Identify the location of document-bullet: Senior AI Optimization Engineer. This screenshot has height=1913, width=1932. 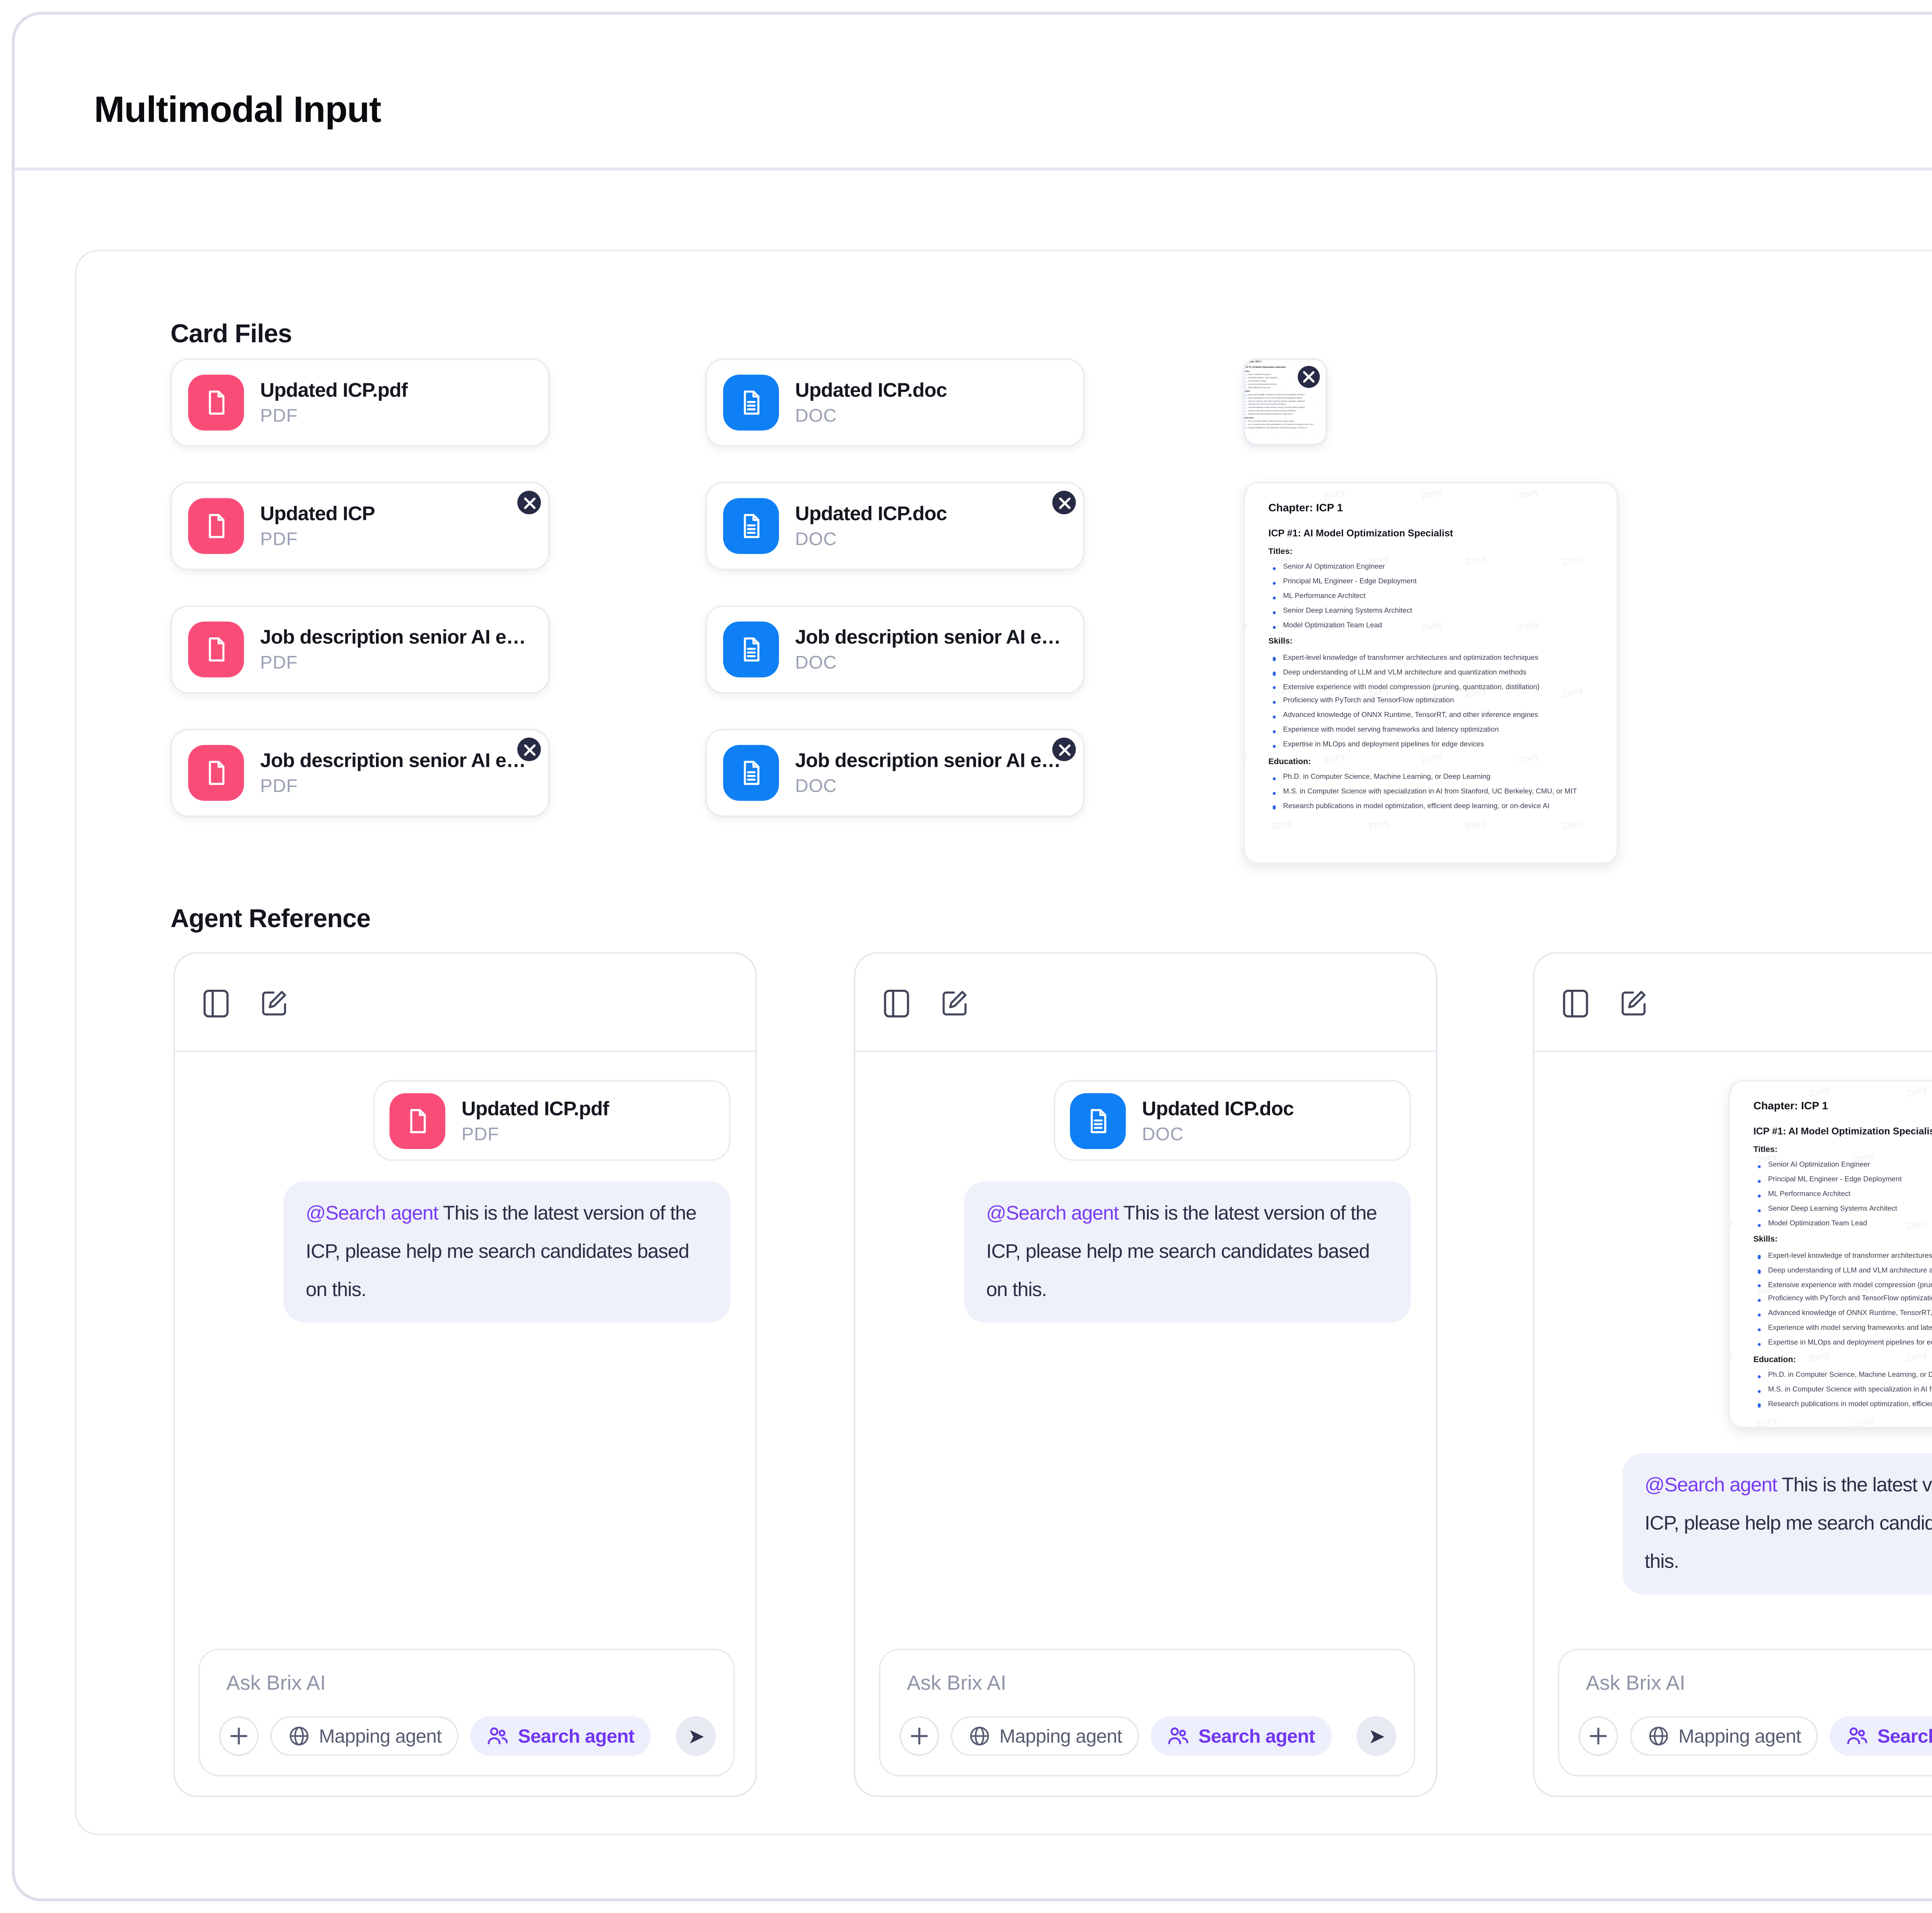
(1285, 375).